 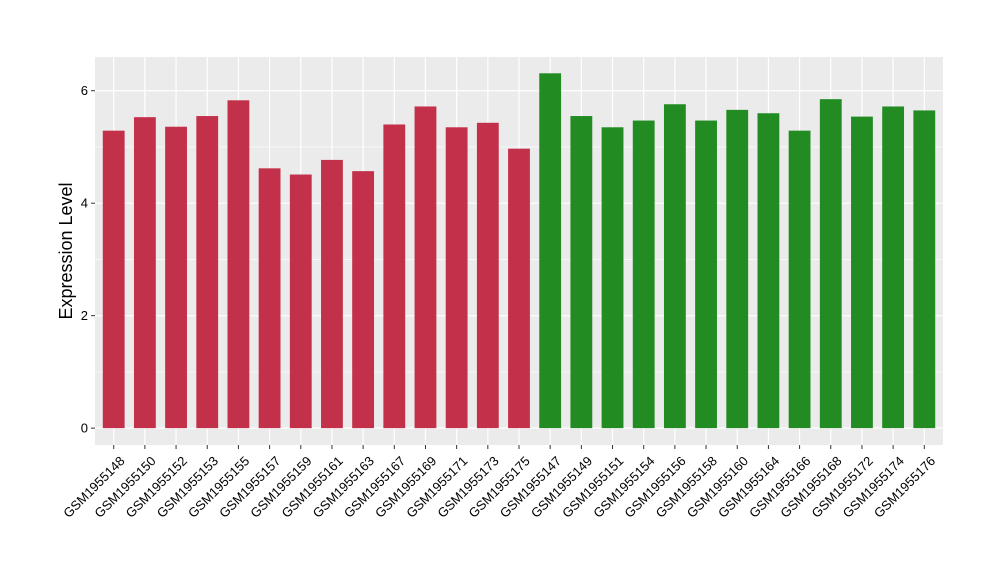 What do you see at coordinates (144, 273) in the screenshot?
I see `bar-GSM1955150` at bounding box center [144, 273].